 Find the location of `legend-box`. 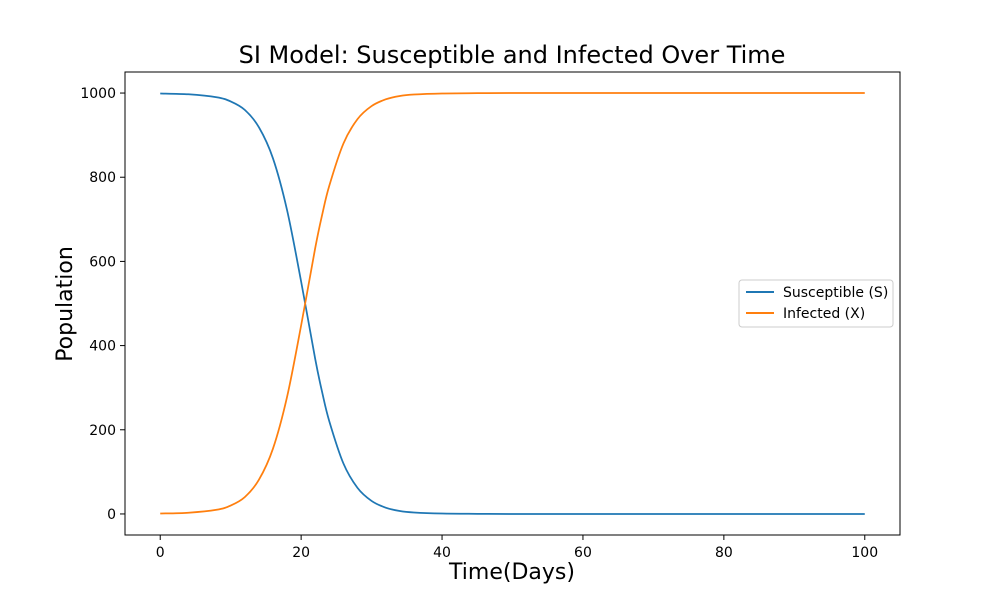

legend-box is located at coordinates (816, 303).